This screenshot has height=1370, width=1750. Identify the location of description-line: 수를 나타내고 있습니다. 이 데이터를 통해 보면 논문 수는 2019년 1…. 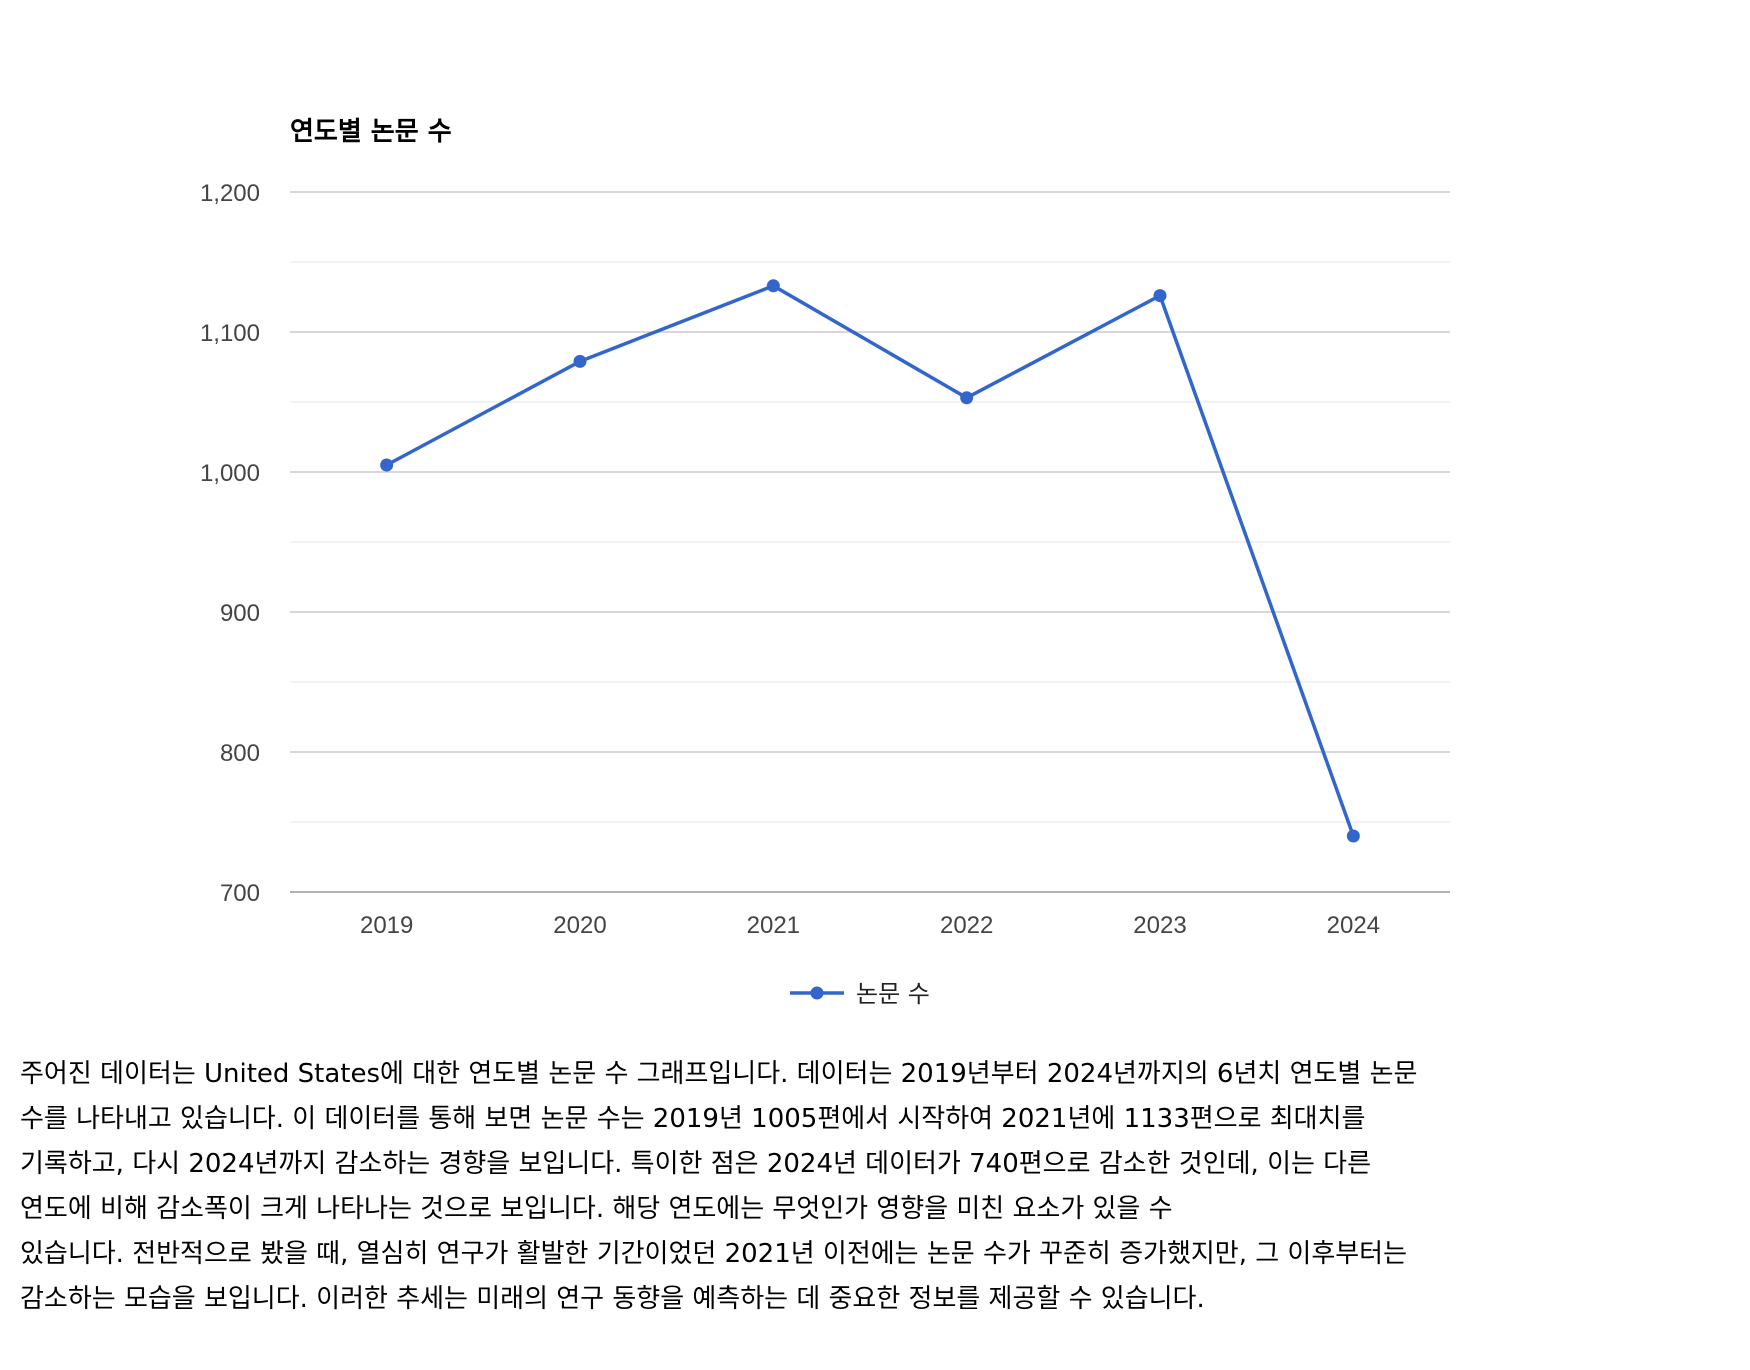
(693, 1119).